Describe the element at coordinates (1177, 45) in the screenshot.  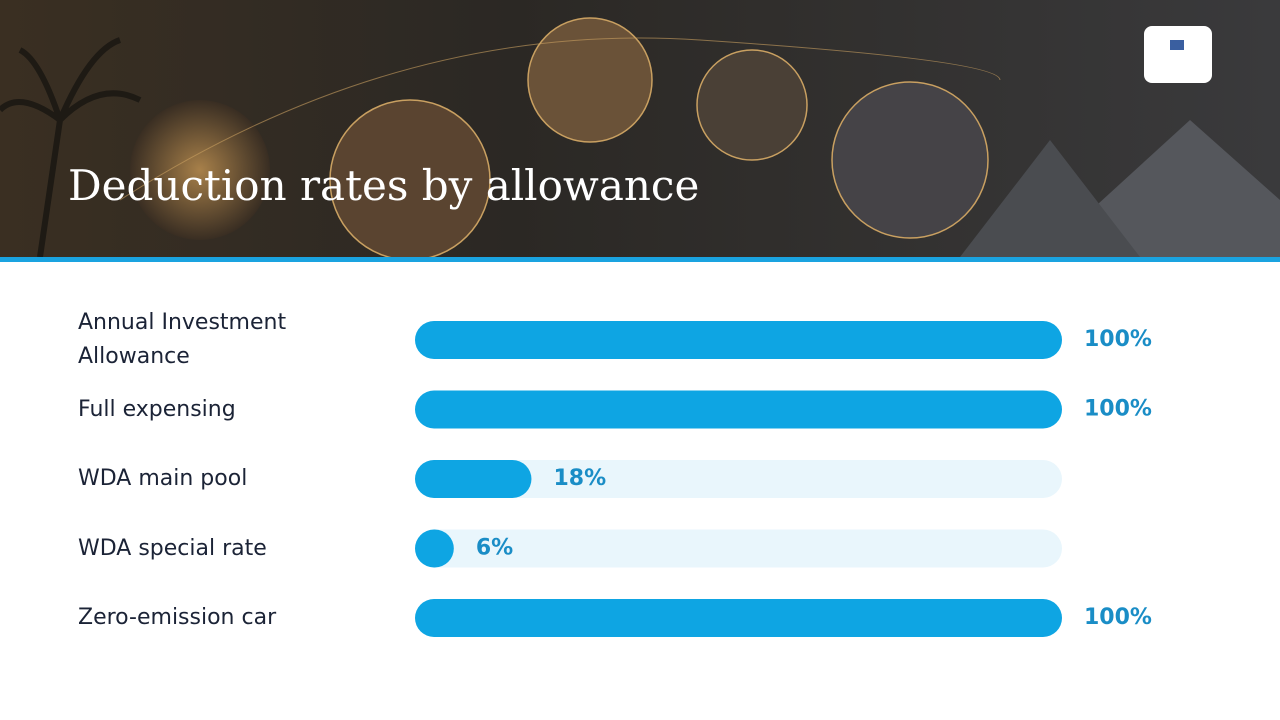
I see `logo-mark` at that location.